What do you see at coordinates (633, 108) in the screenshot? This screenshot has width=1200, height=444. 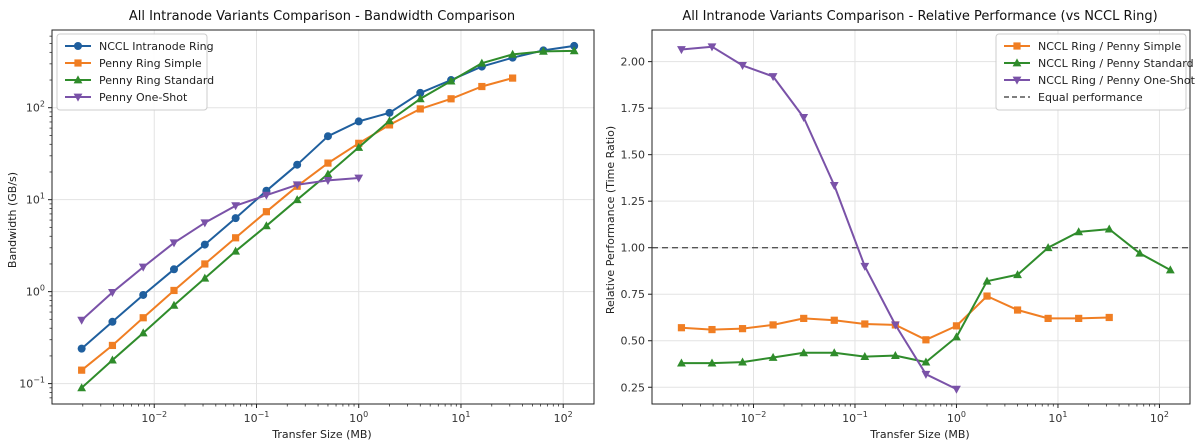 I see `y-tick-label: 1.75` at bounding box center [633, 108].